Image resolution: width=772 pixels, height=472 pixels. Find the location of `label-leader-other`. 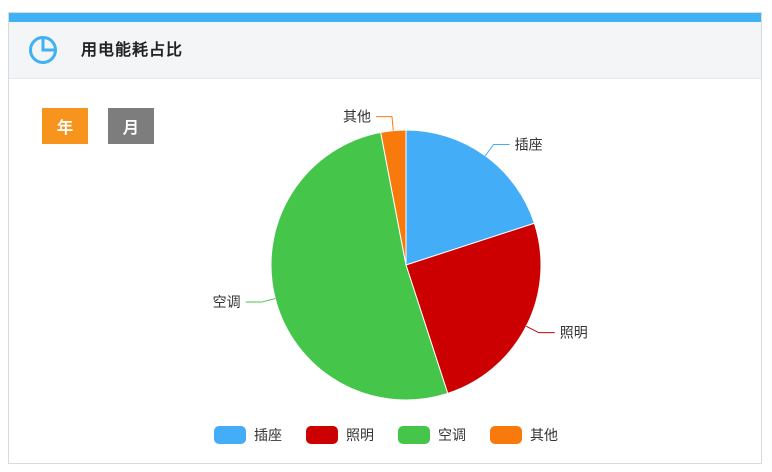

label-leader-other is located at coordinates (384, 123).